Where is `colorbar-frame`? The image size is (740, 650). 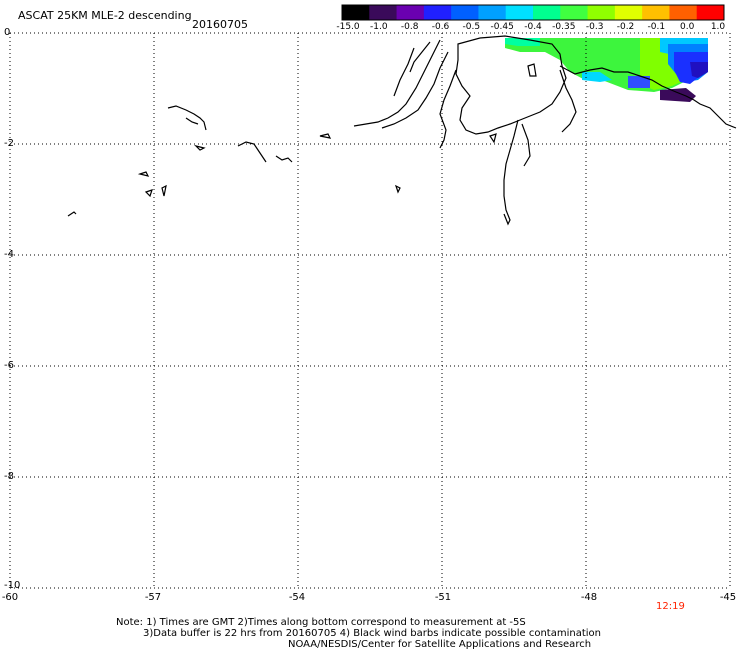 colorbar-frame is located at coordinates (533, 12).